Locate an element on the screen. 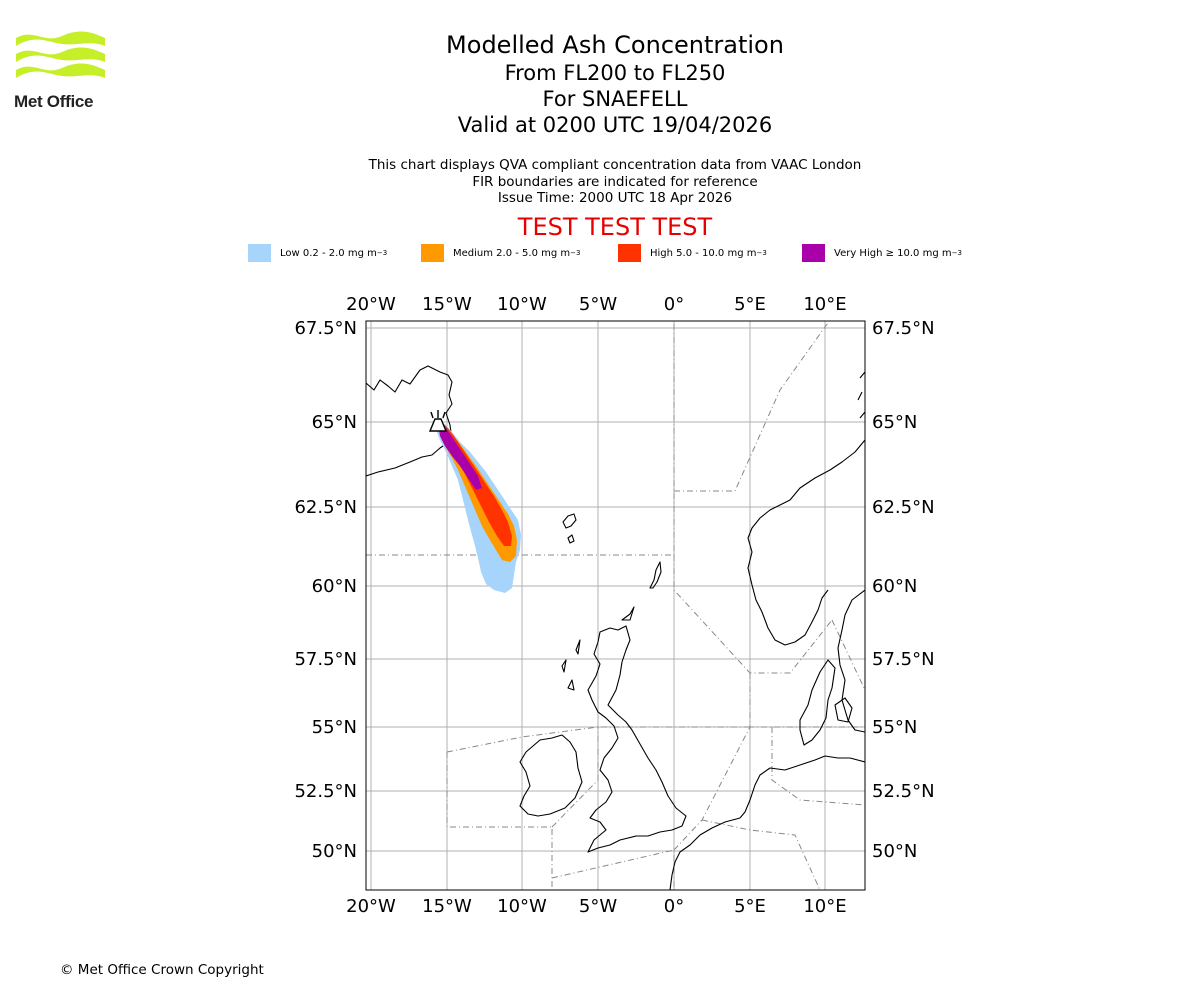  lon-tick-bottom-0: 0° is located at coordinates (674, 906).